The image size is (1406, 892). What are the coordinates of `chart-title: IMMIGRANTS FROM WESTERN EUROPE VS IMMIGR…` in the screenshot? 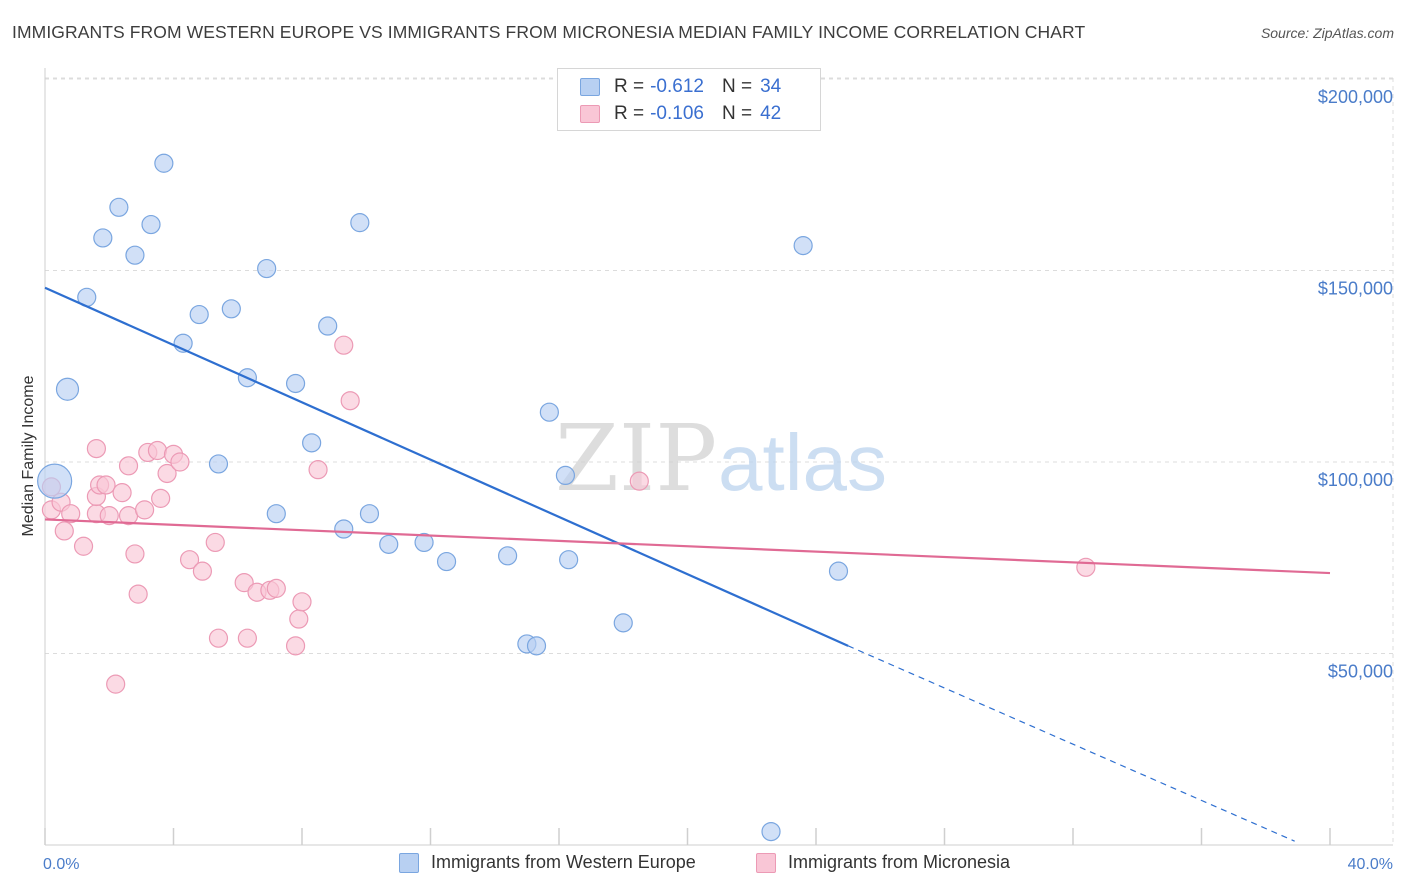 It's located at (549, 32).